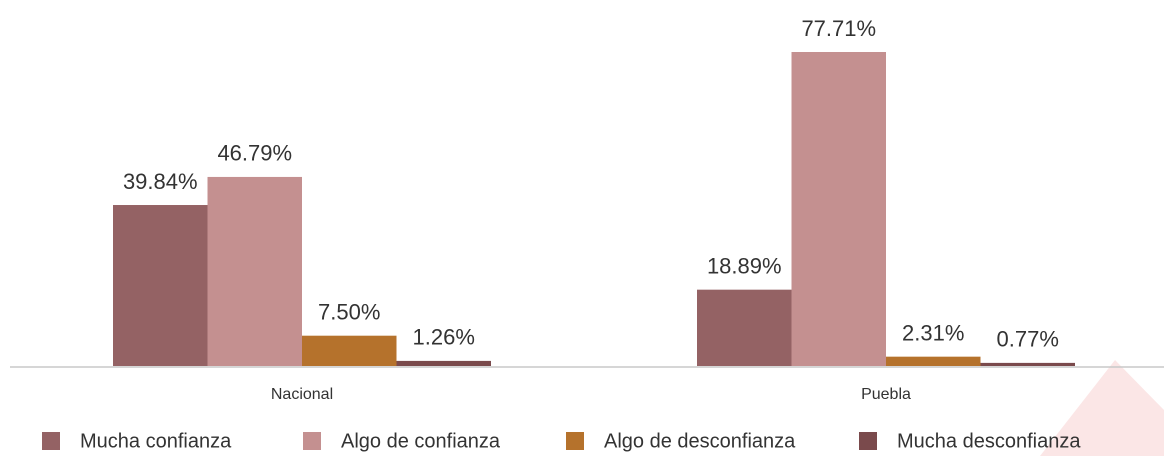  Describe the element at coordinates (886, 394) in the screenshot. I see `x-tick-label: Puebla` at that location.